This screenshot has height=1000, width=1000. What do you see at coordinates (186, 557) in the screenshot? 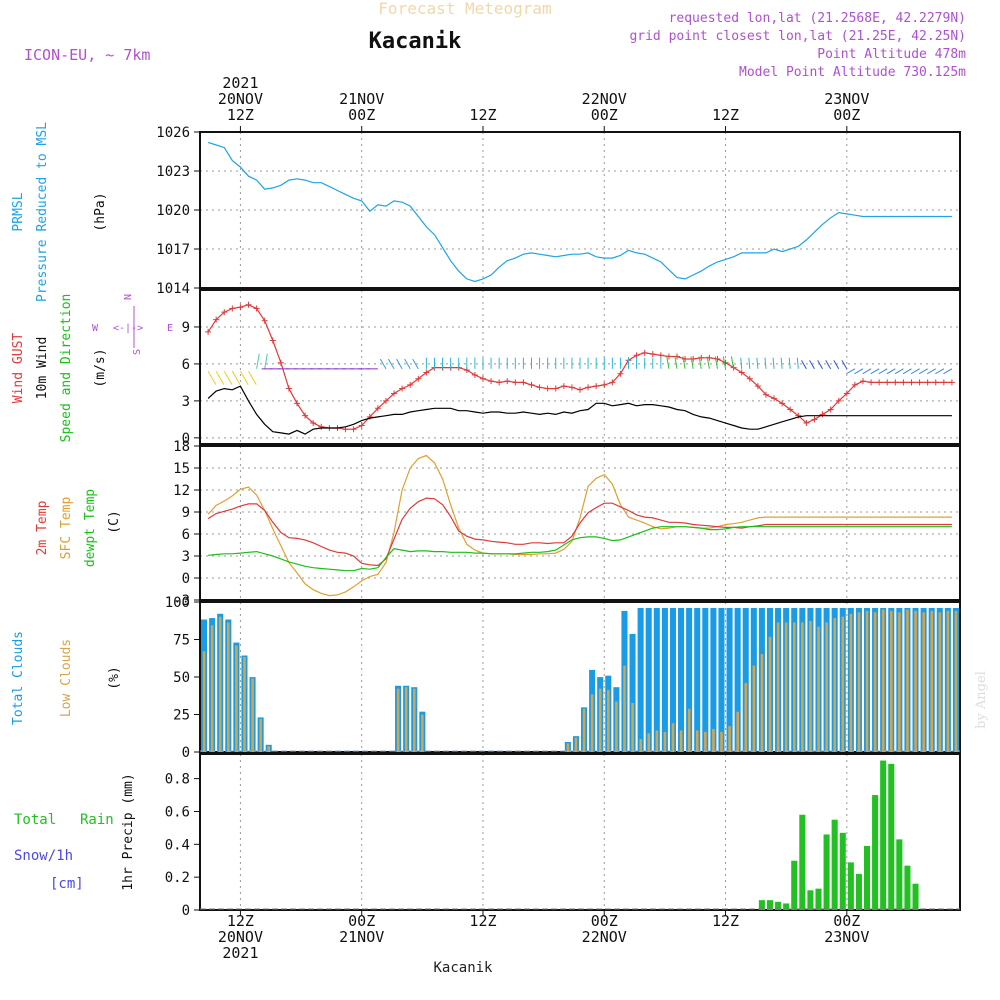
I see `ytick-label-temperature: 3` at bounding box center [186, 557].